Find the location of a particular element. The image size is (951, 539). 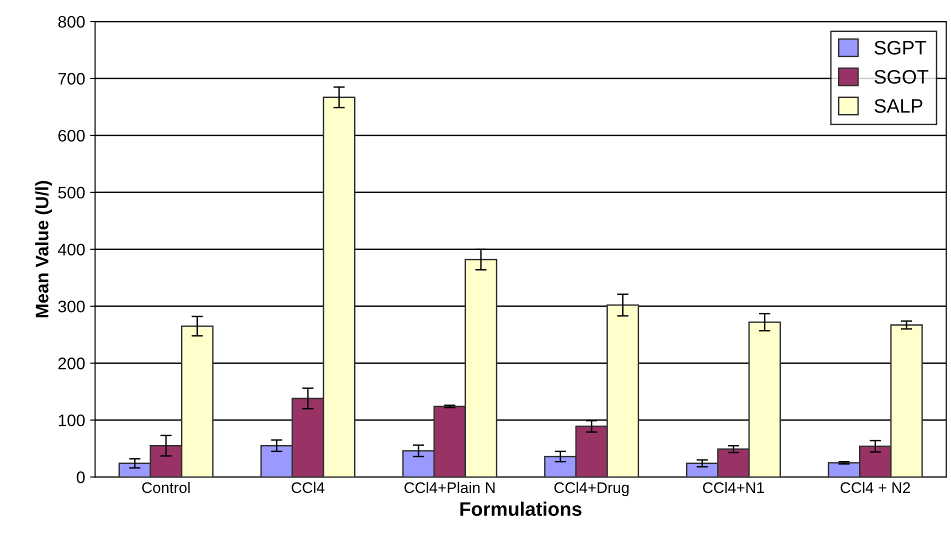

y-axis-title: Mean Value (U/l) is located at coordinates (43, 249).